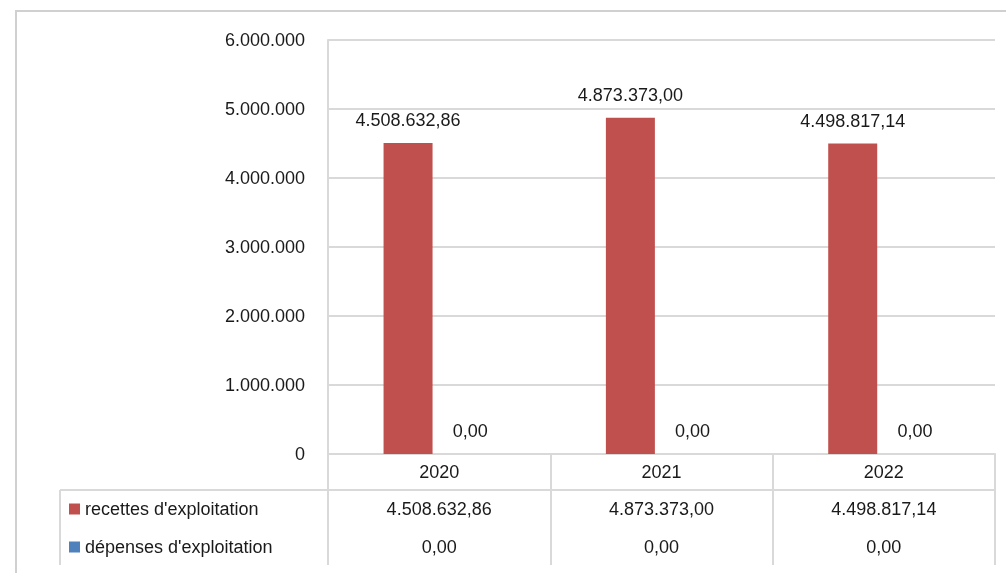 Image resolution: width=1006 pixels, height=573 pixels. I want to click on y-tick-label: 3.000.000, so click(264, 247).